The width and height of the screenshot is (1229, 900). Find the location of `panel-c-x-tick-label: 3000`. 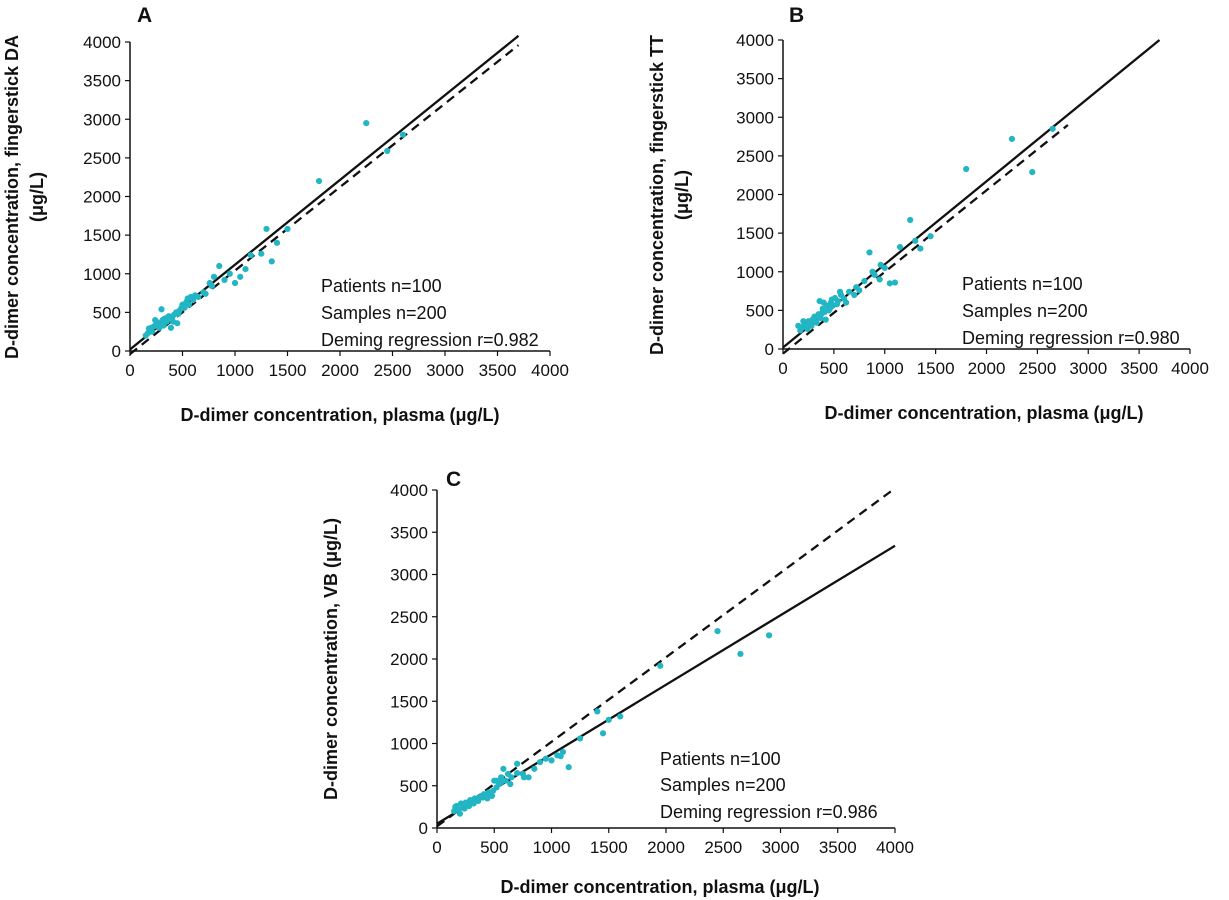

panel-c-x-tick-label: 3000 is located at coordinates (781, 847).